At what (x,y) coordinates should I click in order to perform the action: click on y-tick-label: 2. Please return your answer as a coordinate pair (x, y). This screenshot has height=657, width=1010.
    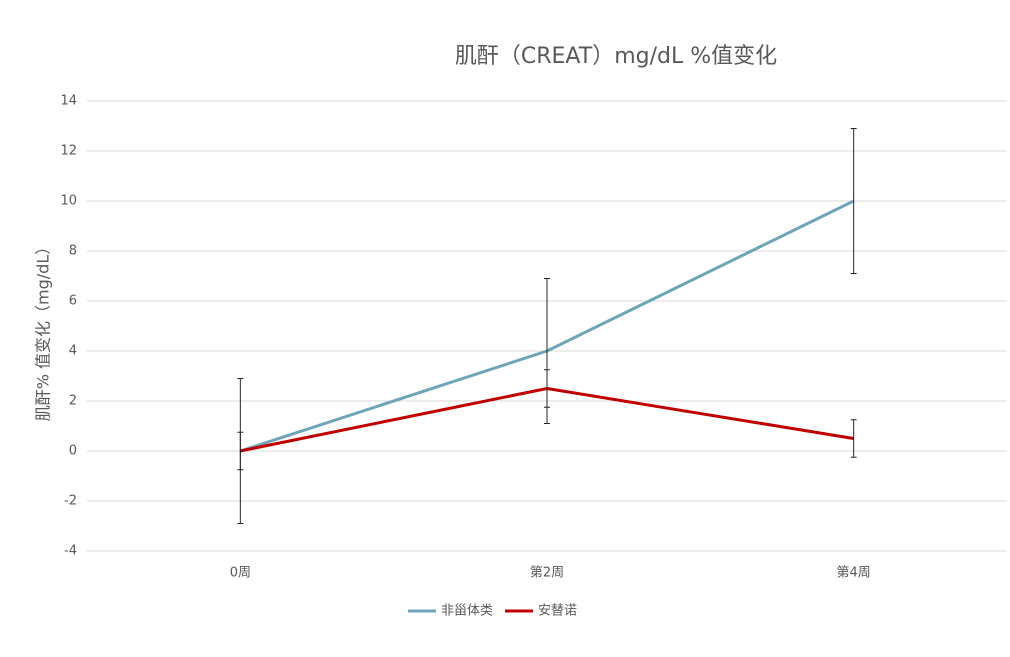
    Looking at the image, I should click on (73, 401).